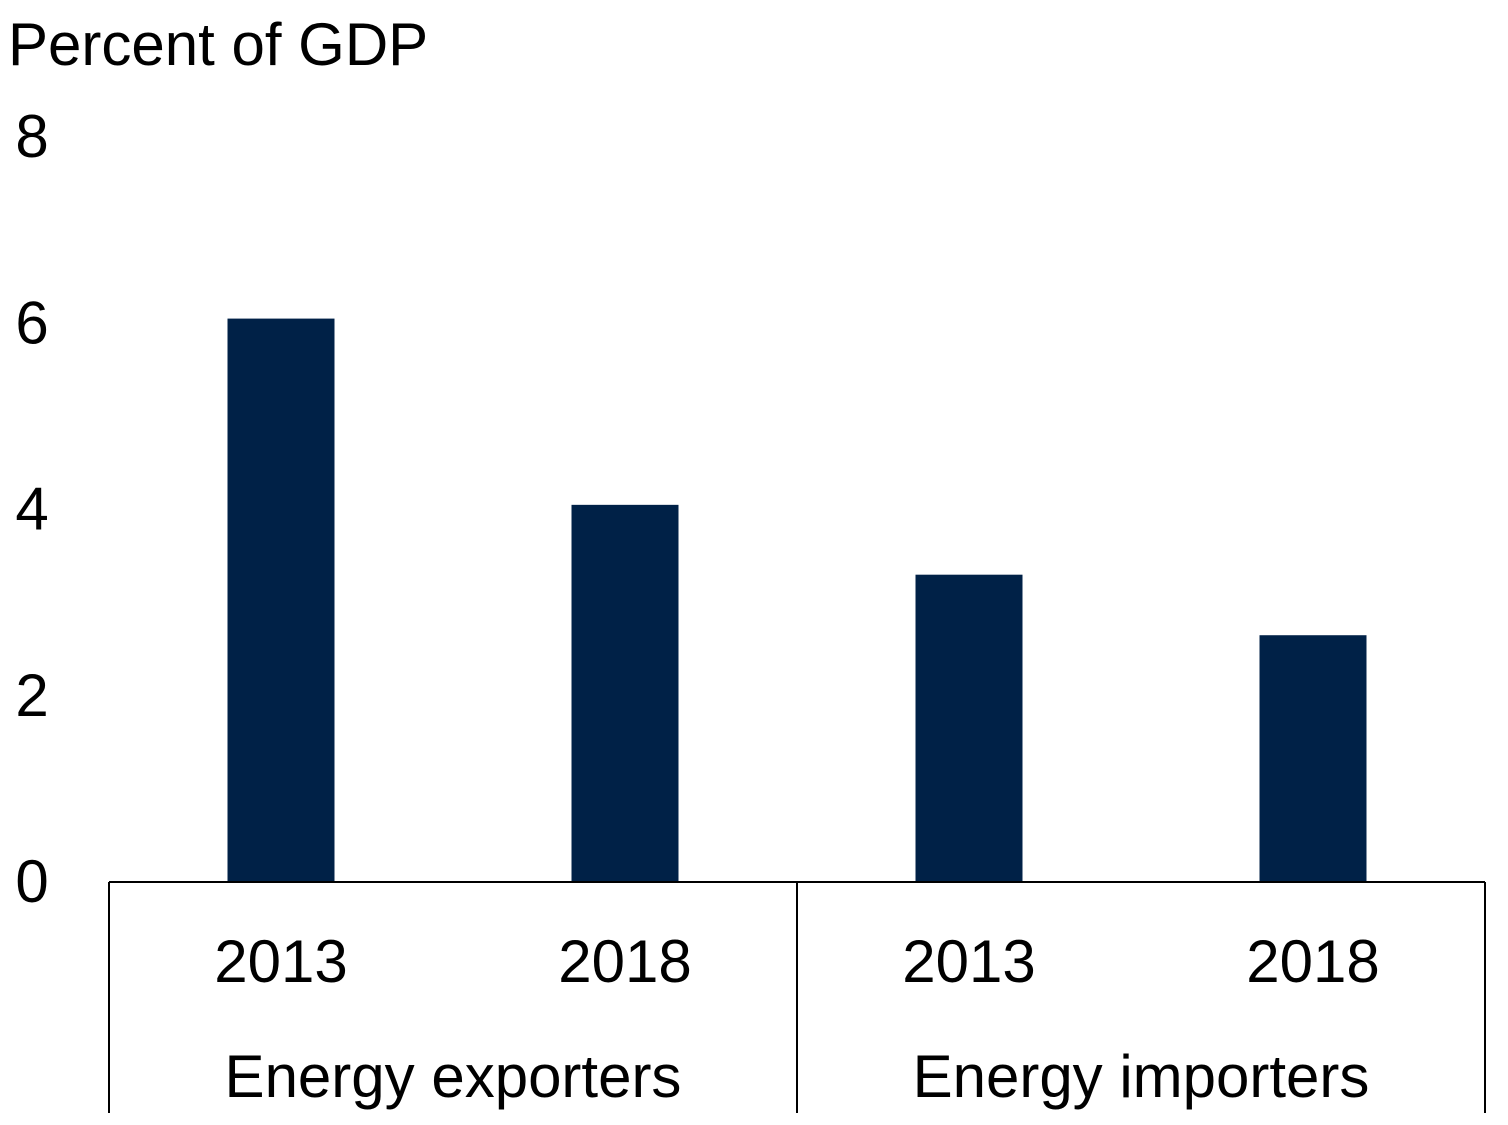 The width and height of the screenshot is (1508, 1125). Describe the element at coordinates (218, 44) in the screenshot. I see `y-axis-label: Percent of GDP` at that location.